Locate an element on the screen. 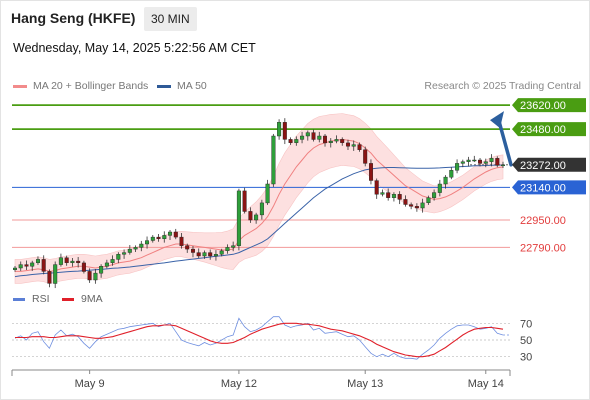 Image resolution: width=590 pixels, height=400 pixels. price-tag-label: 22950.00 is located at coordinates (543, 221).